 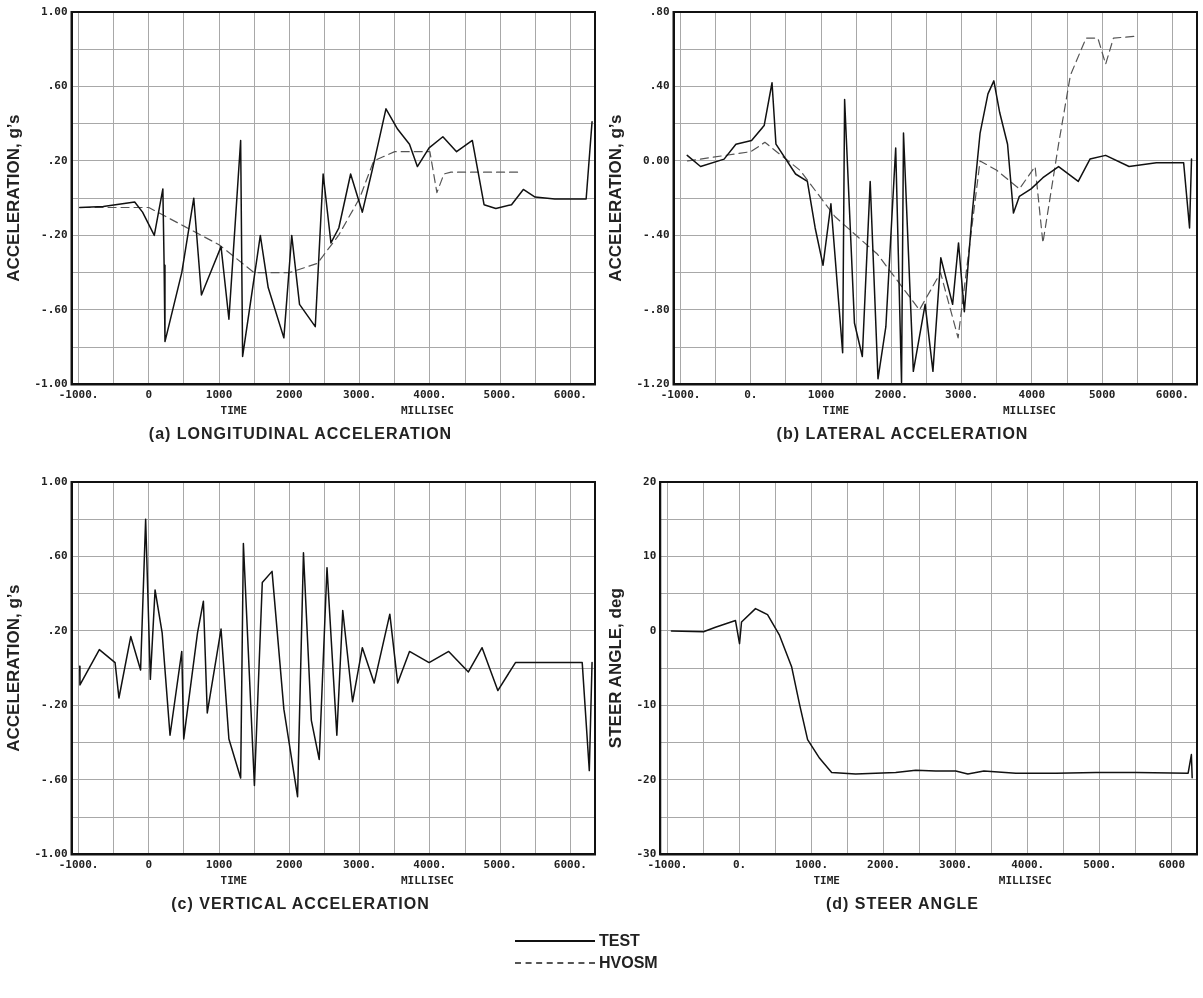 I want to click on y-tick-label: .80, so click(x=659, y=11).